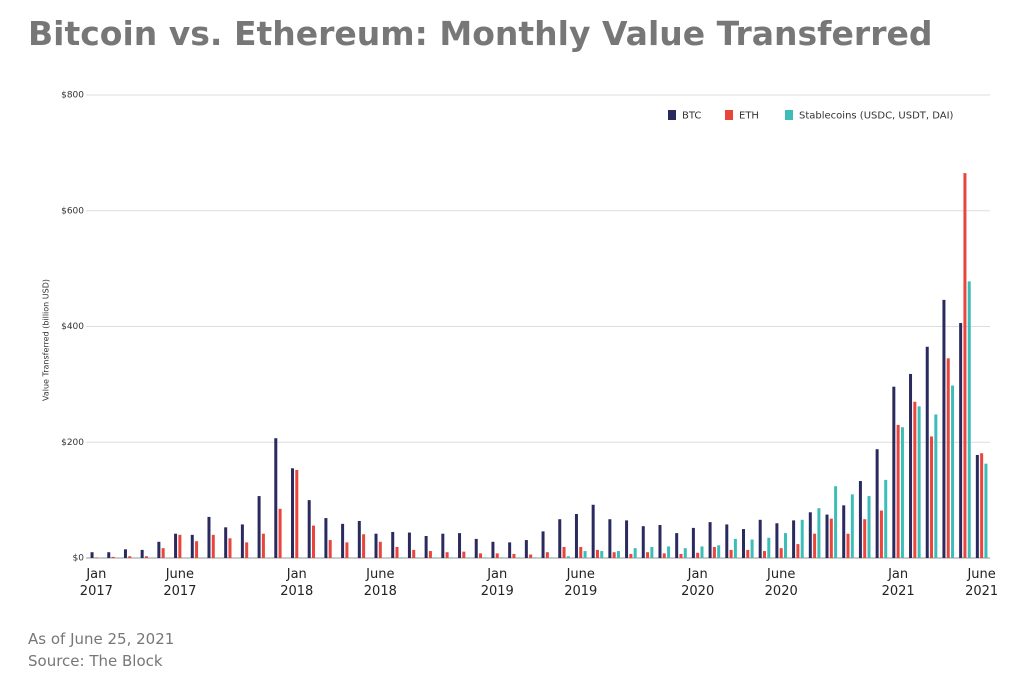  I want to click on x-tick-label: Jan 2020, so click(698, 583).